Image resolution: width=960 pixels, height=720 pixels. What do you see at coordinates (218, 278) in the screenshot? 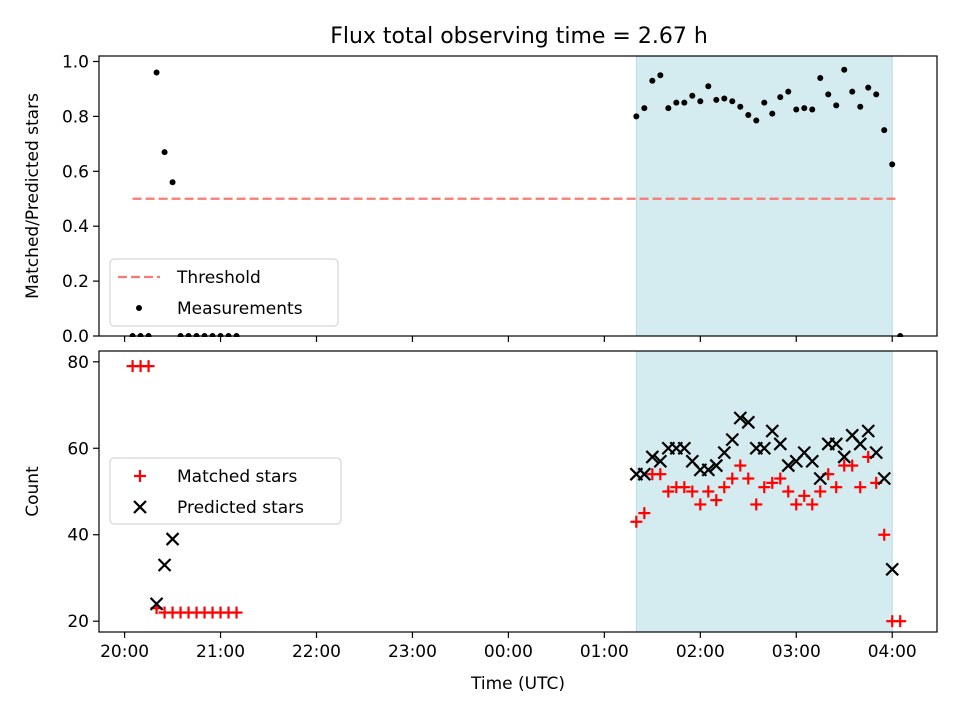
I see `legend-threshold-label: Threshold` at bounding box center [218, 278].